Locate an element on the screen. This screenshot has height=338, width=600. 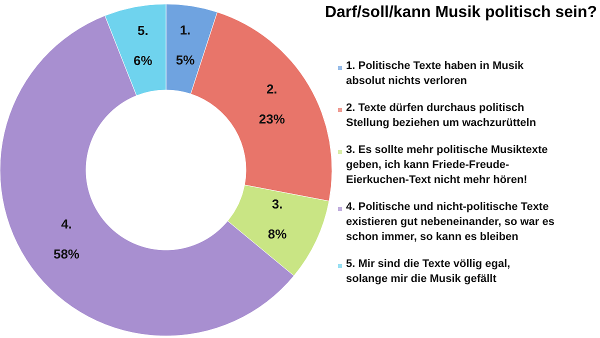
data-label: 6% is located at coordinates (143, 60).